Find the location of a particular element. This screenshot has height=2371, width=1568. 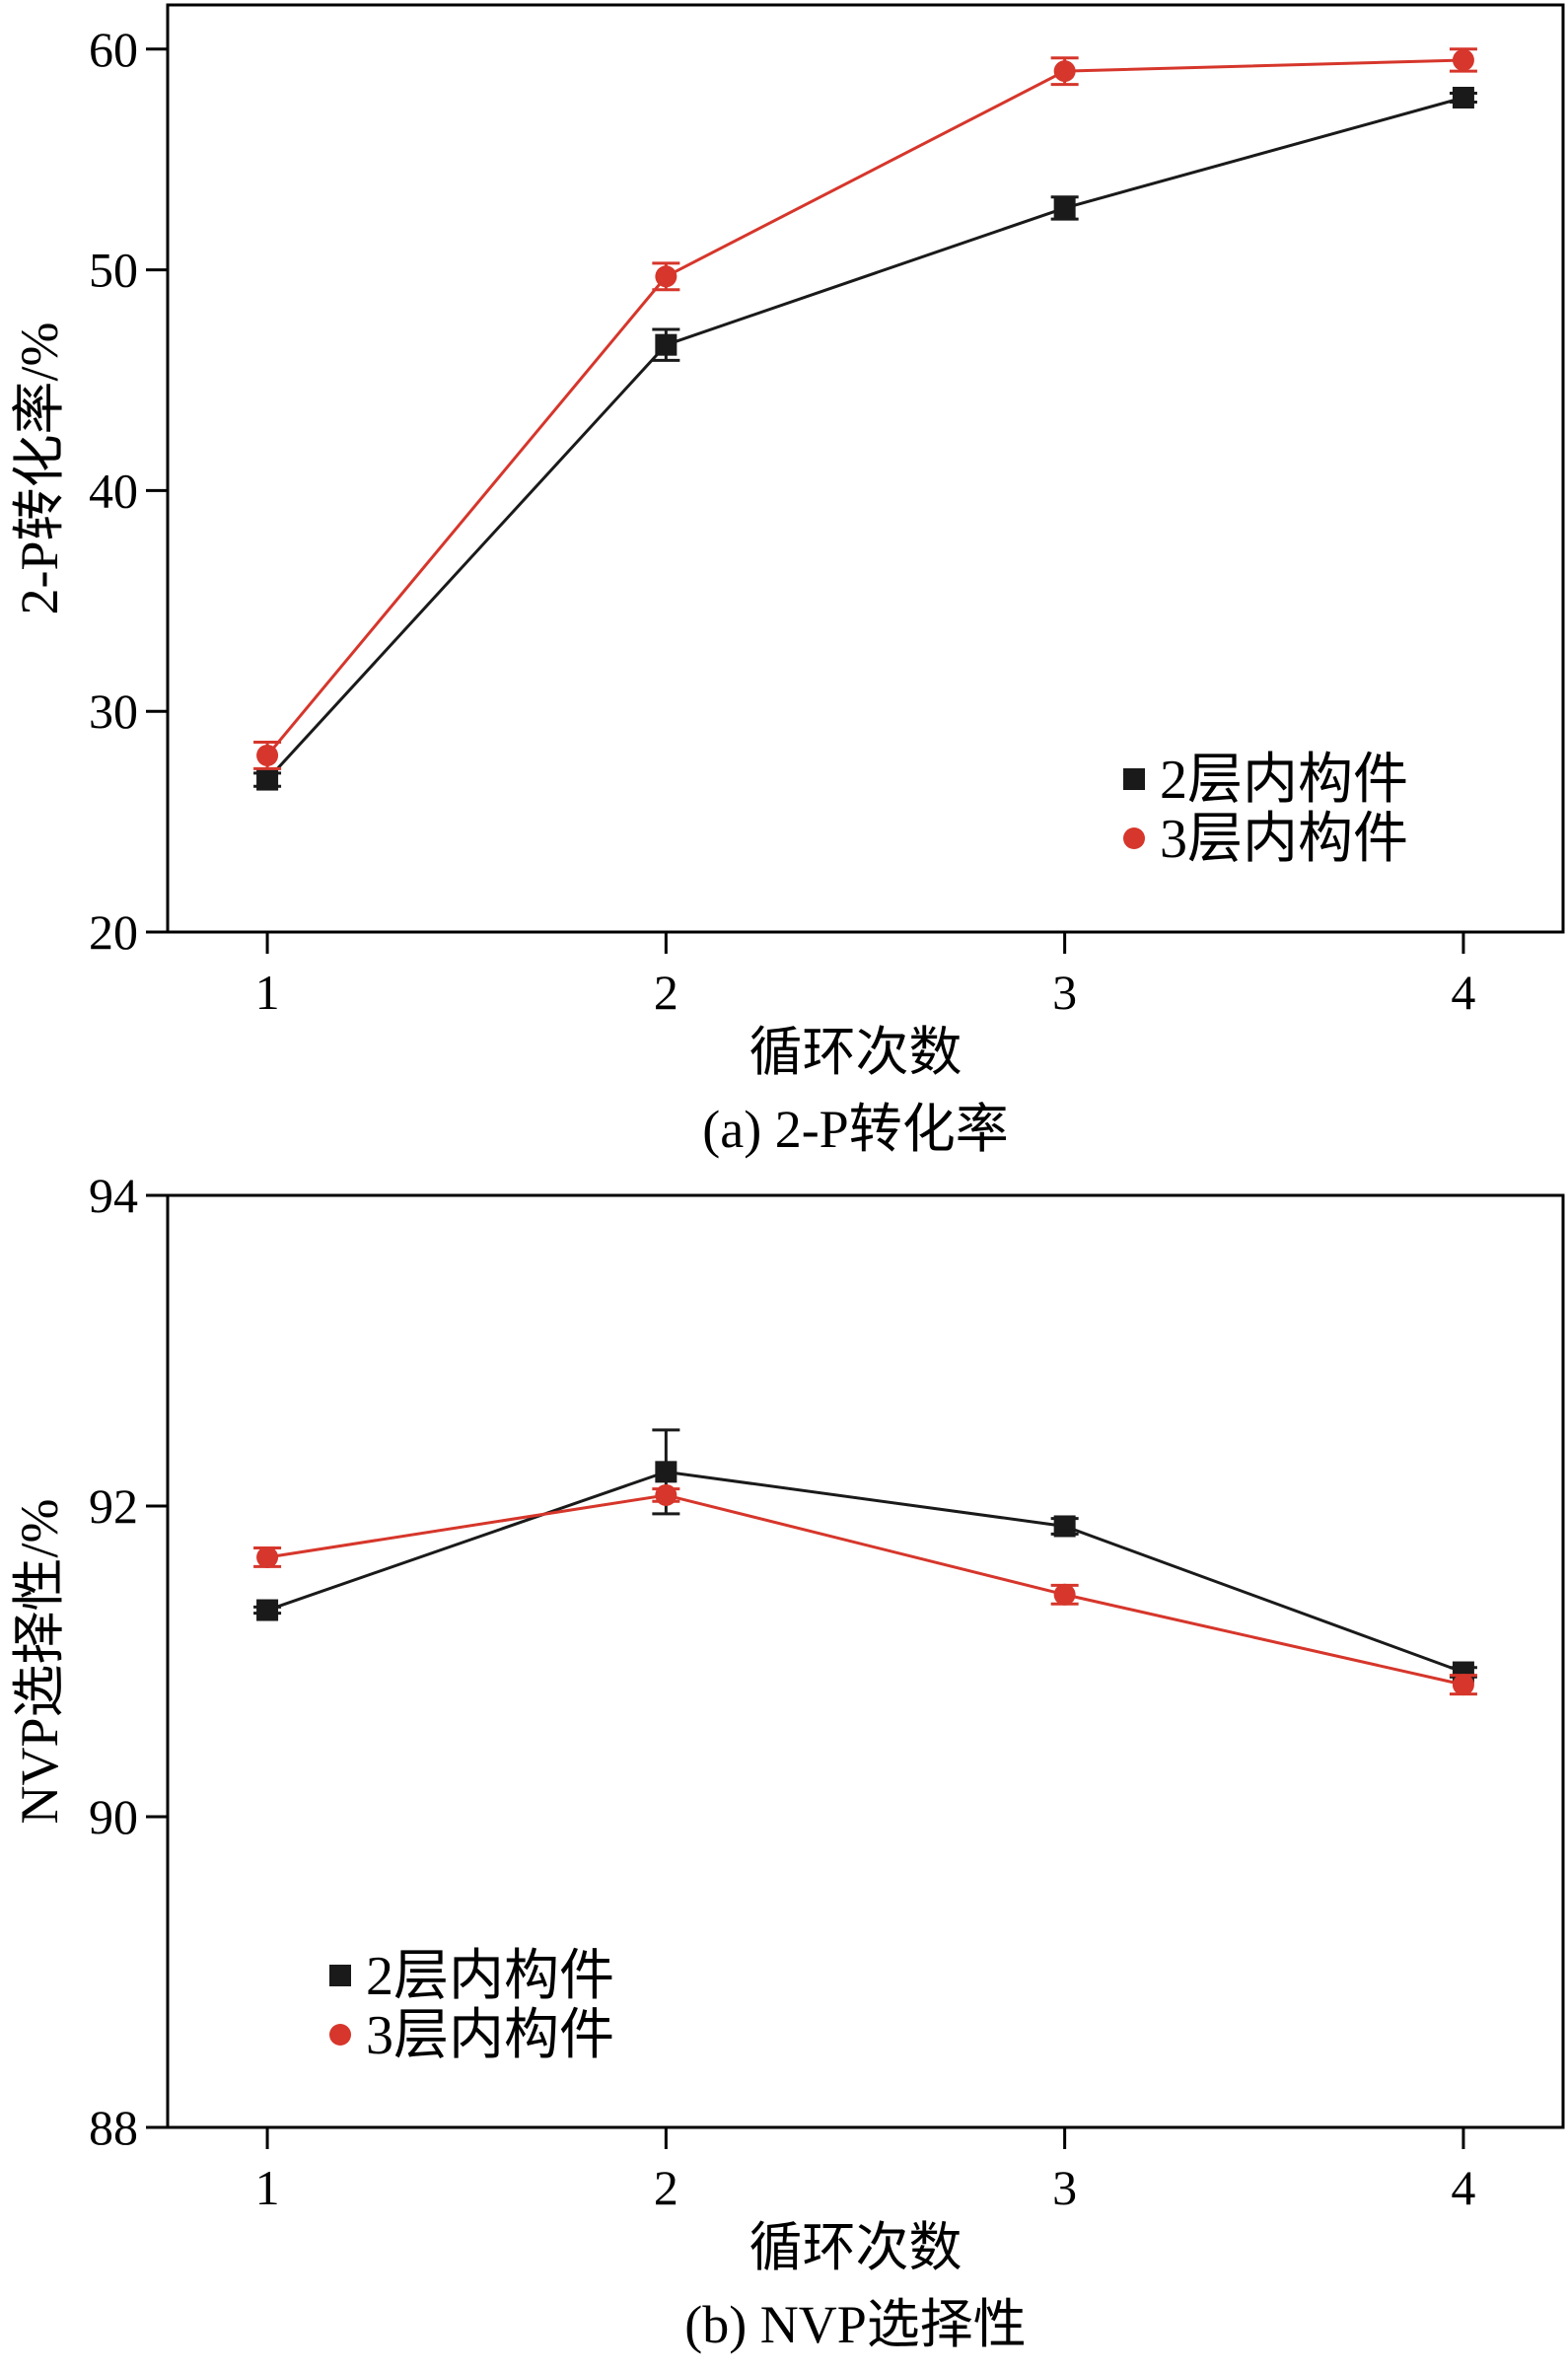

y-tick-label: 40 is located at coordinates (113, 490).